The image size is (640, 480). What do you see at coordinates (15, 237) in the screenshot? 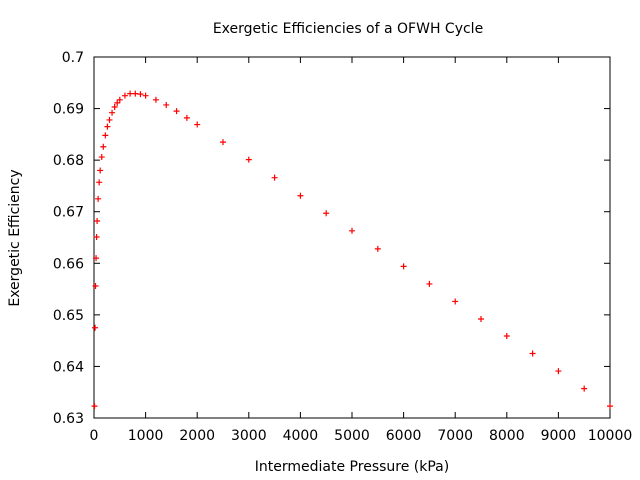
I see `y-axis-label: Exergetic Efficiency` at bounding box center [15, 237].